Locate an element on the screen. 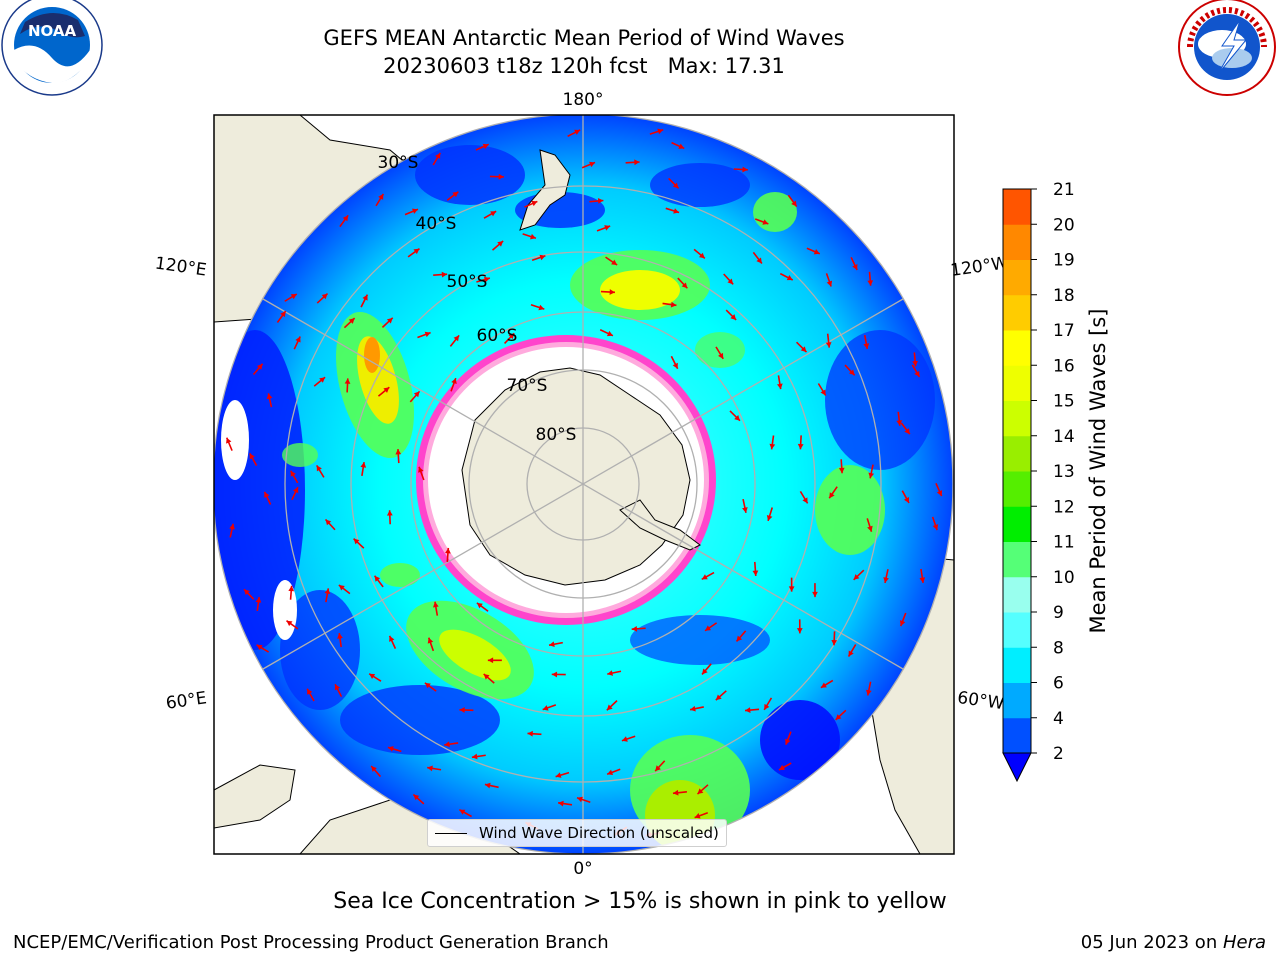 This screenshot has height=960, width=1280. noaa-logo-text: NOAA is located at coordinates (52, 31).